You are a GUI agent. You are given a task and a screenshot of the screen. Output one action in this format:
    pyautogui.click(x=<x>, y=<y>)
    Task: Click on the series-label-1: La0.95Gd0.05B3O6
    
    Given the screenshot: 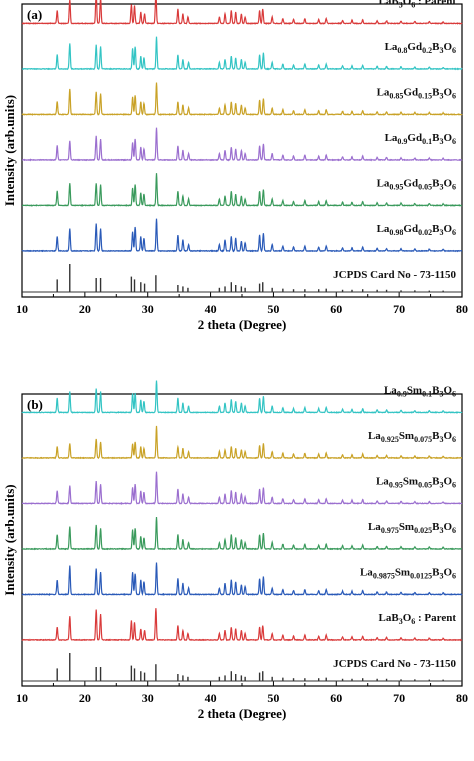 What is the action you would take?
    pyautogui.click(x=416, y=185)
    